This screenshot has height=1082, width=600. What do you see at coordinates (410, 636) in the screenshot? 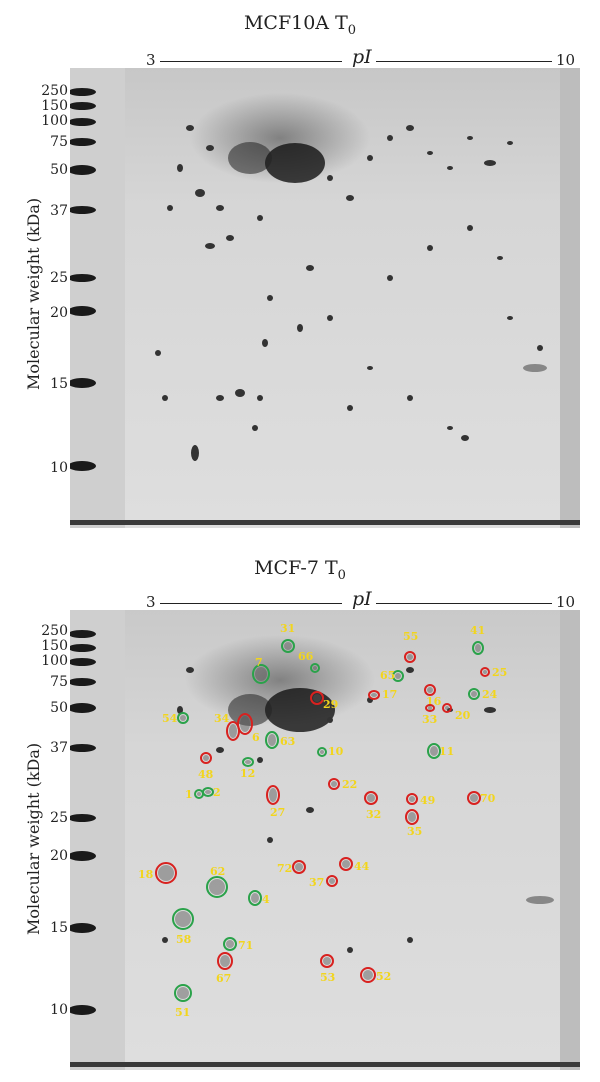
I see `spot-label-55: 55` at bounding box center [410, 636].